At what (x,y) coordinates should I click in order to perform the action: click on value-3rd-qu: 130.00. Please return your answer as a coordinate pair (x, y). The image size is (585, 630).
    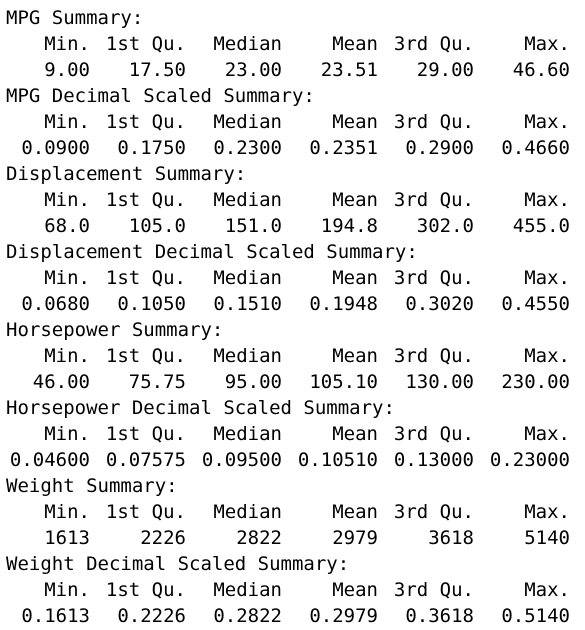
    Looking at the image, I should click on (439, 382).